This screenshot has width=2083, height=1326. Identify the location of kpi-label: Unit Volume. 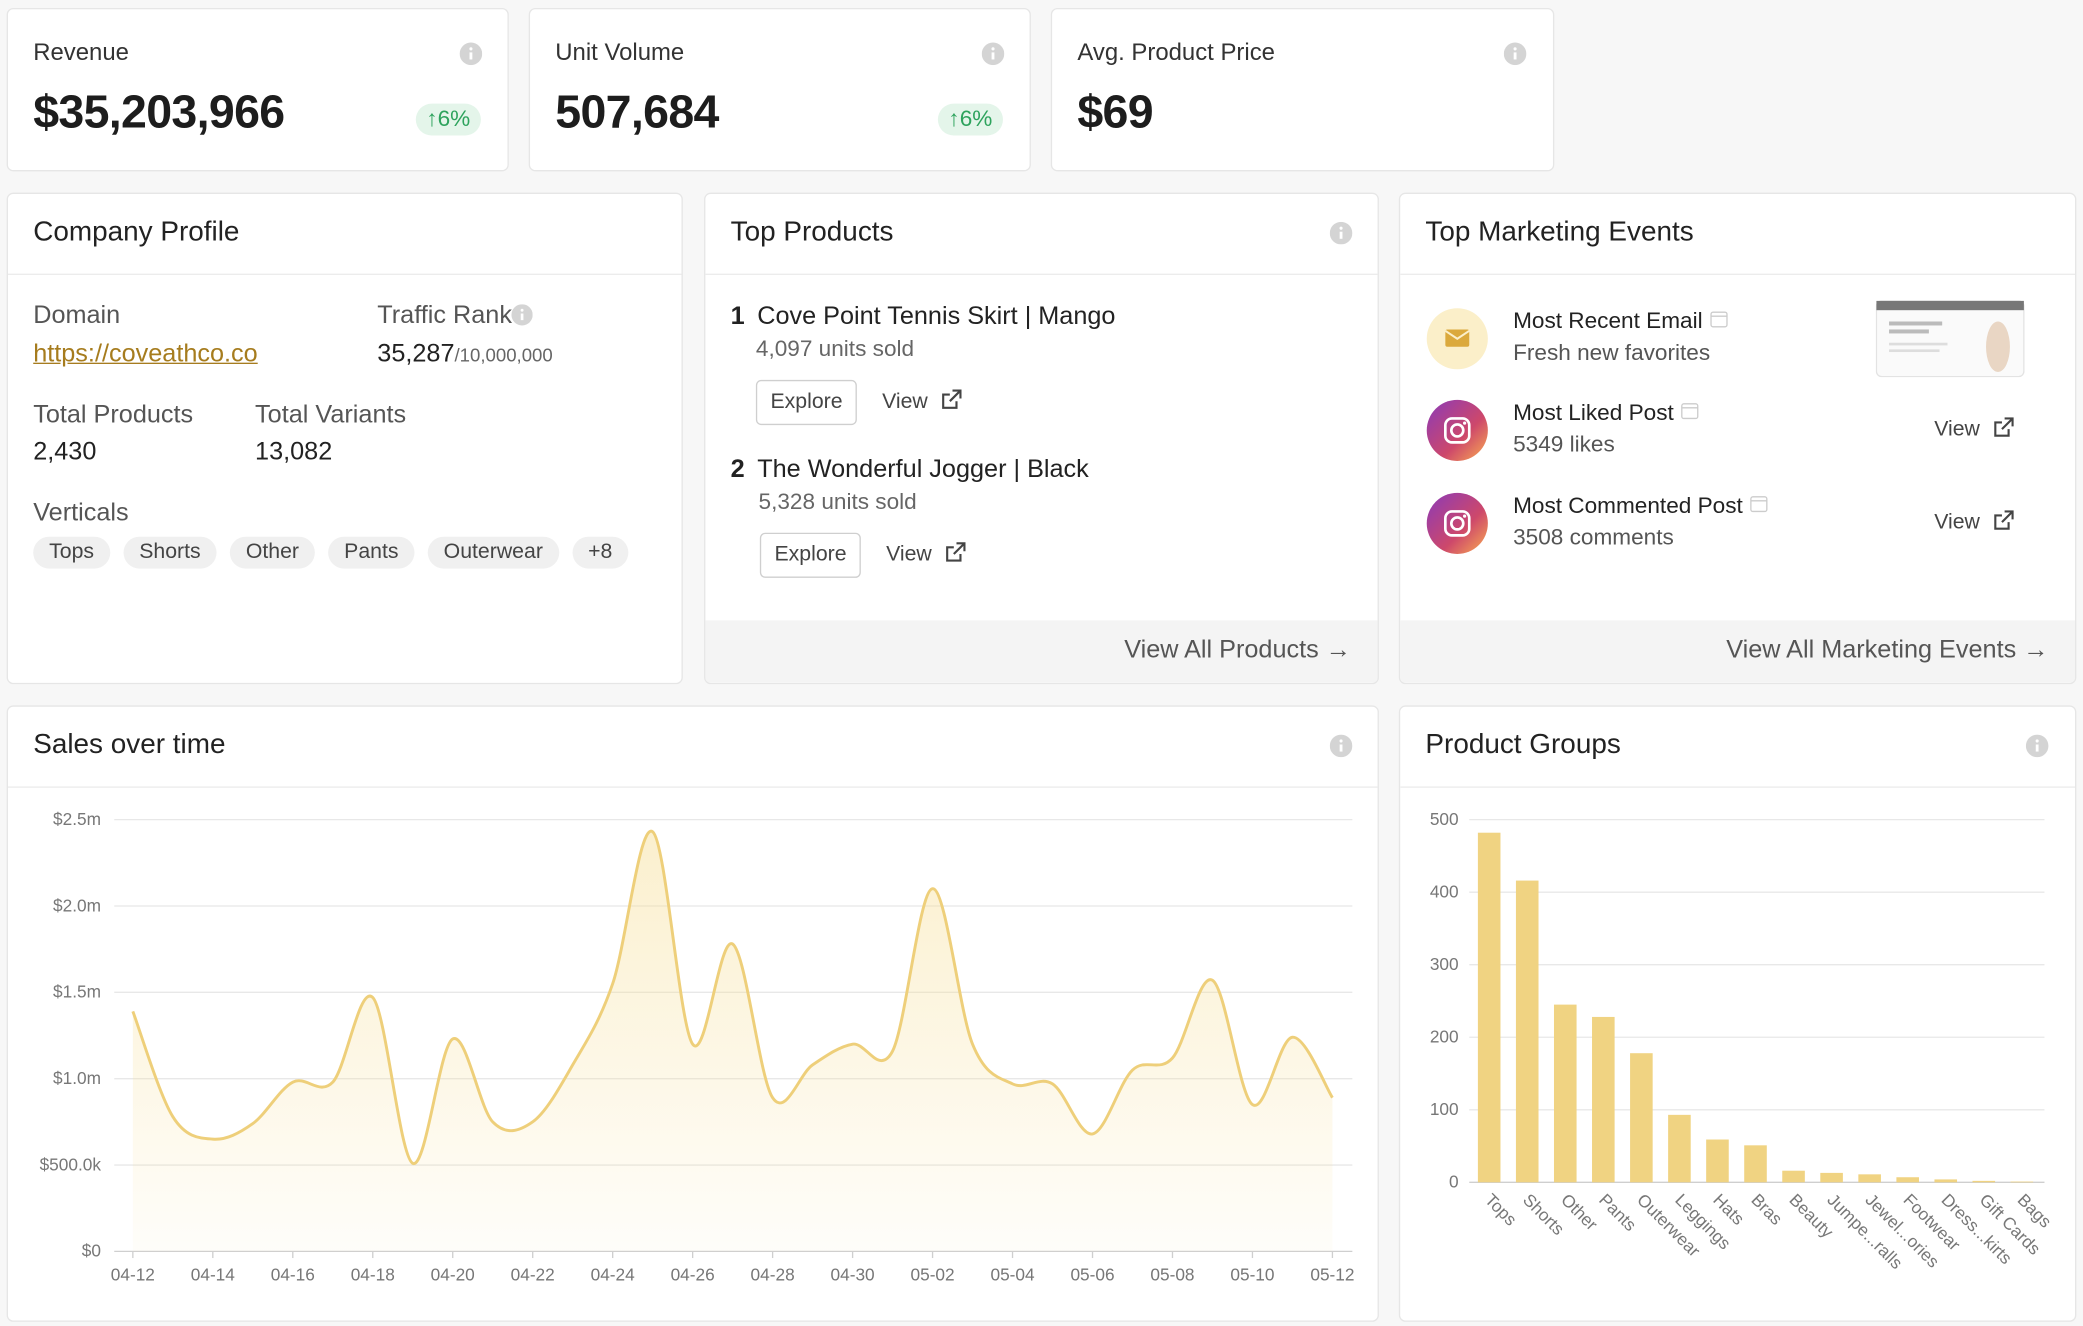
(620, 52).